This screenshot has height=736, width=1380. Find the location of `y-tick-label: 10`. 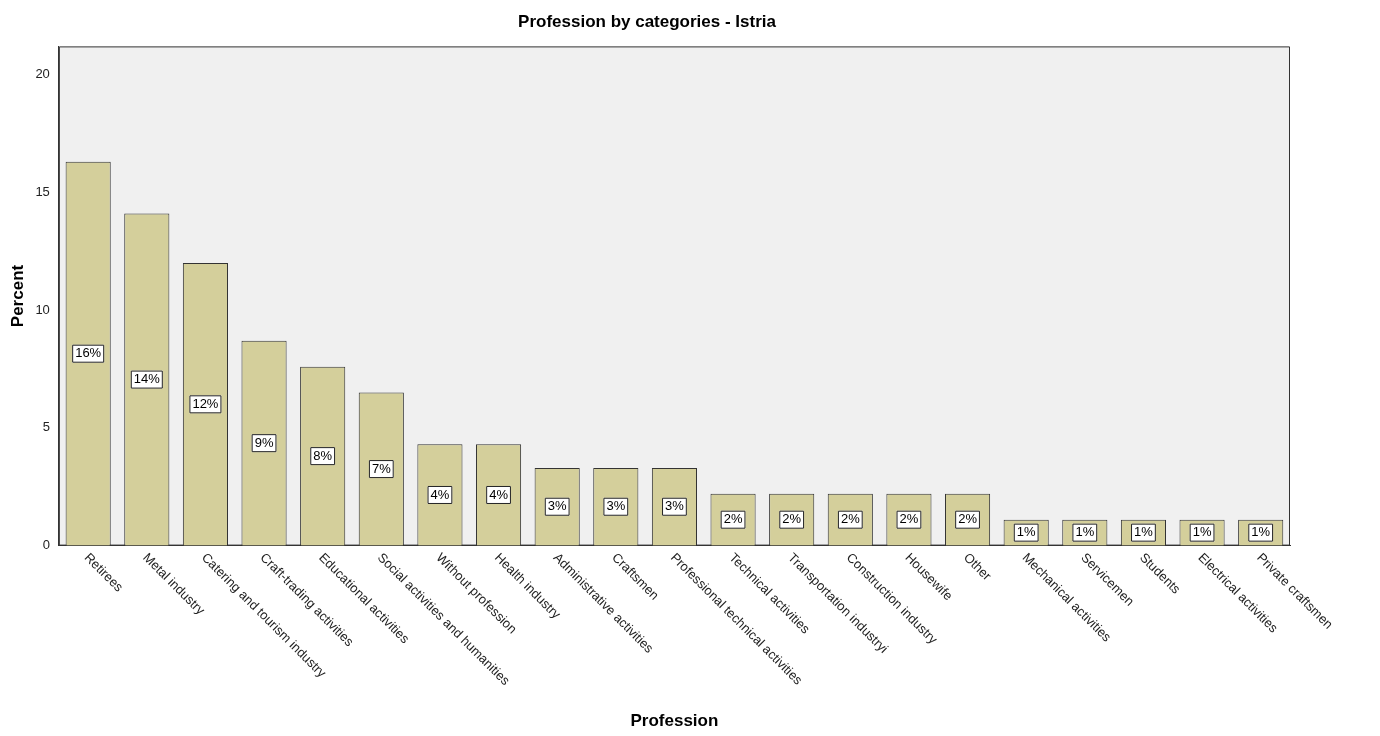

y-tick-label: 10 is located at coordinates (42, 309).